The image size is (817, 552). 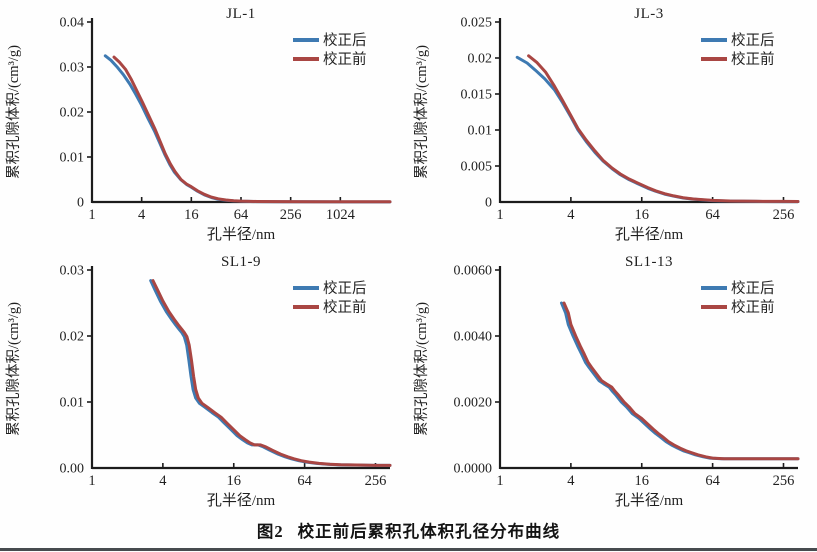 What do you see at coordinates (477, 167) in the screenshot?
I see `svg-text: 0.005` at bounding box center [477, 167].